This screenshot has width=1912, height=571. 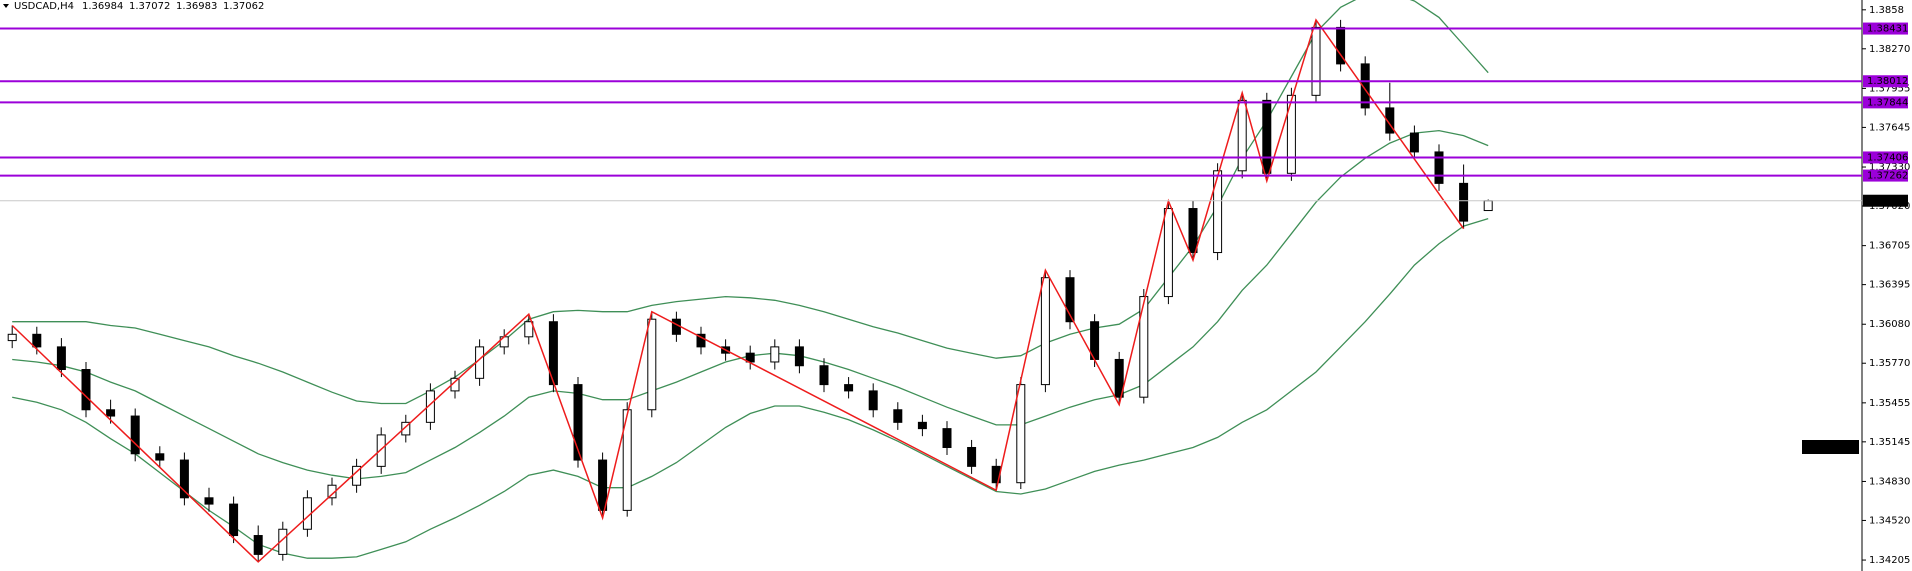 I want to click on y-tick-label: 1.35770, so click(x=1889, y=363).